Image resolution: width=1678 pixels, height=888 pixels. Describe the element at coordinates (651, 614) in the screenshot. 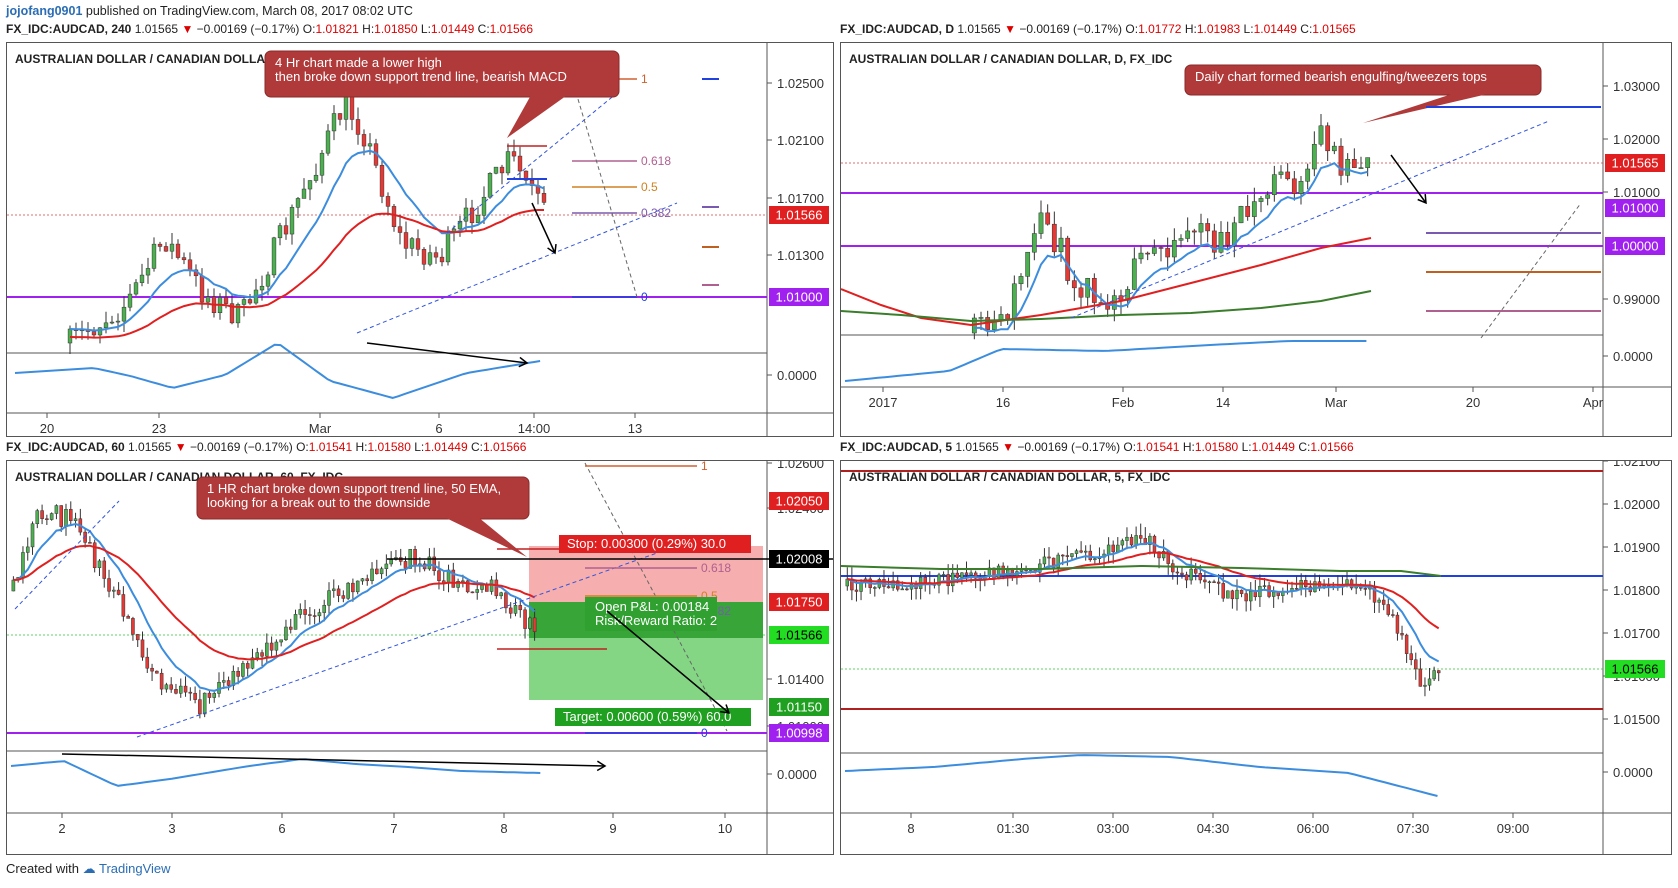

I see `pnl-label-bg` at that location.